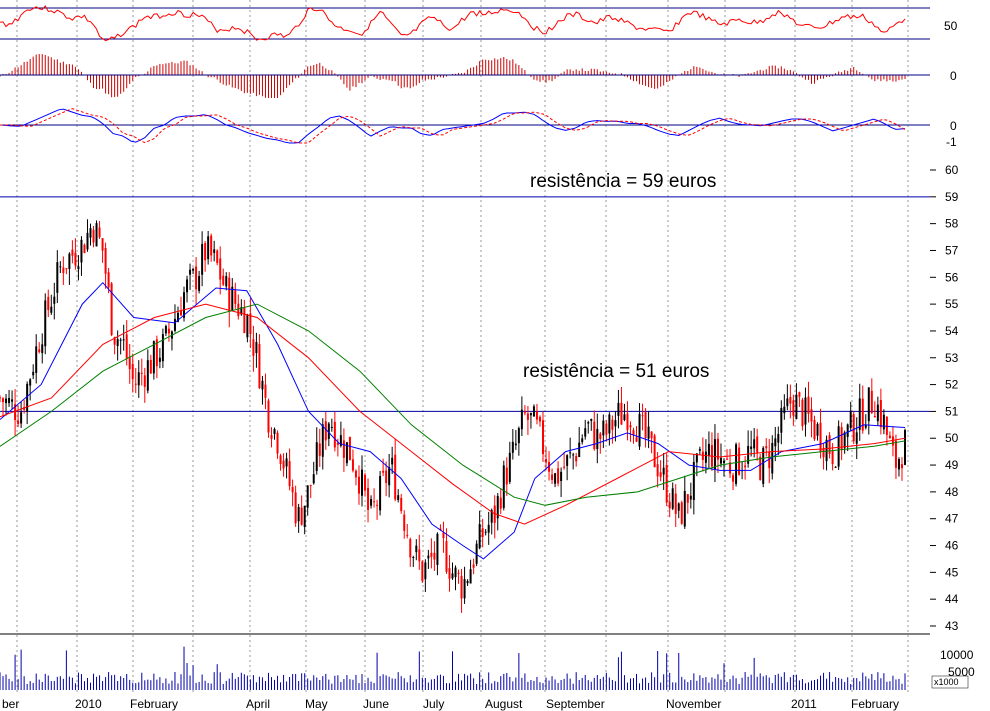 This screenshot has width=990, height=711. Describe the element at coordinates (952, 304) in the screenshot. I see `y-tick-label-55: 55` at that location.